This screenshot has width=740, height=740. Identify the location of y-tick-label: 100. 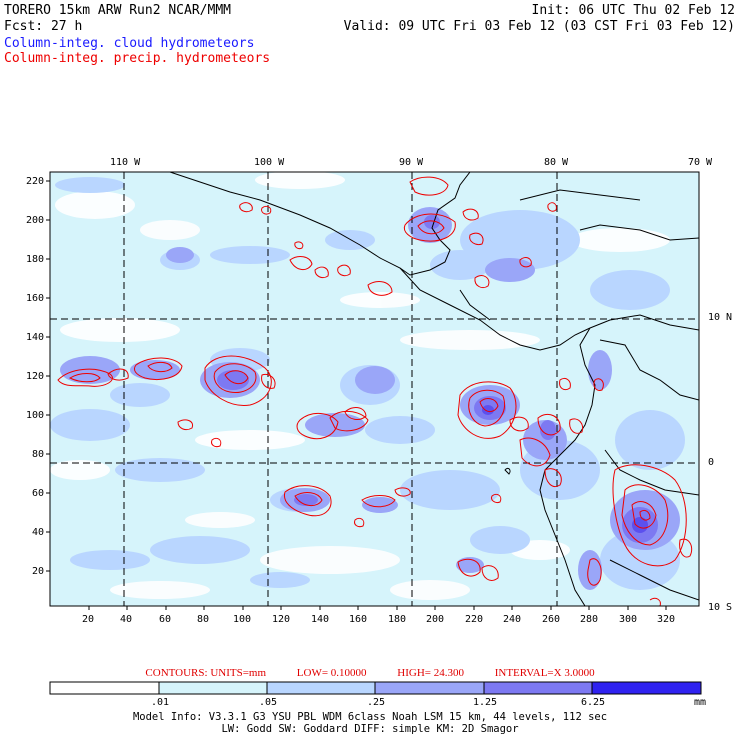
(34, 415).